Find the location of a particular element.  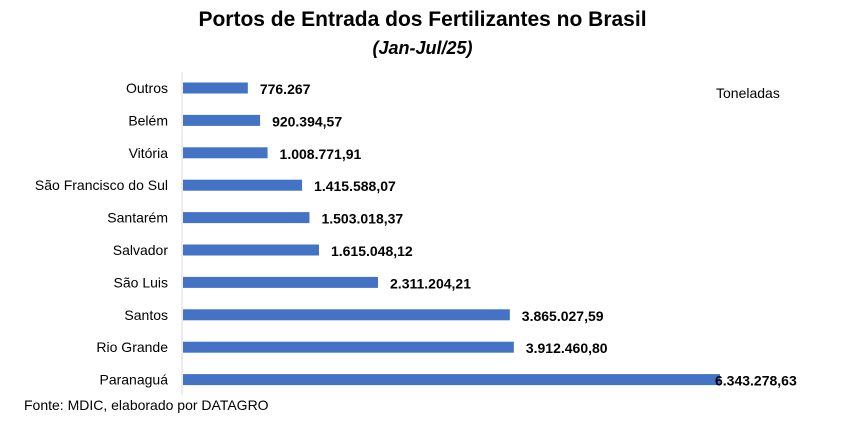

category-label: Santos is located at coordinates (146, 315).